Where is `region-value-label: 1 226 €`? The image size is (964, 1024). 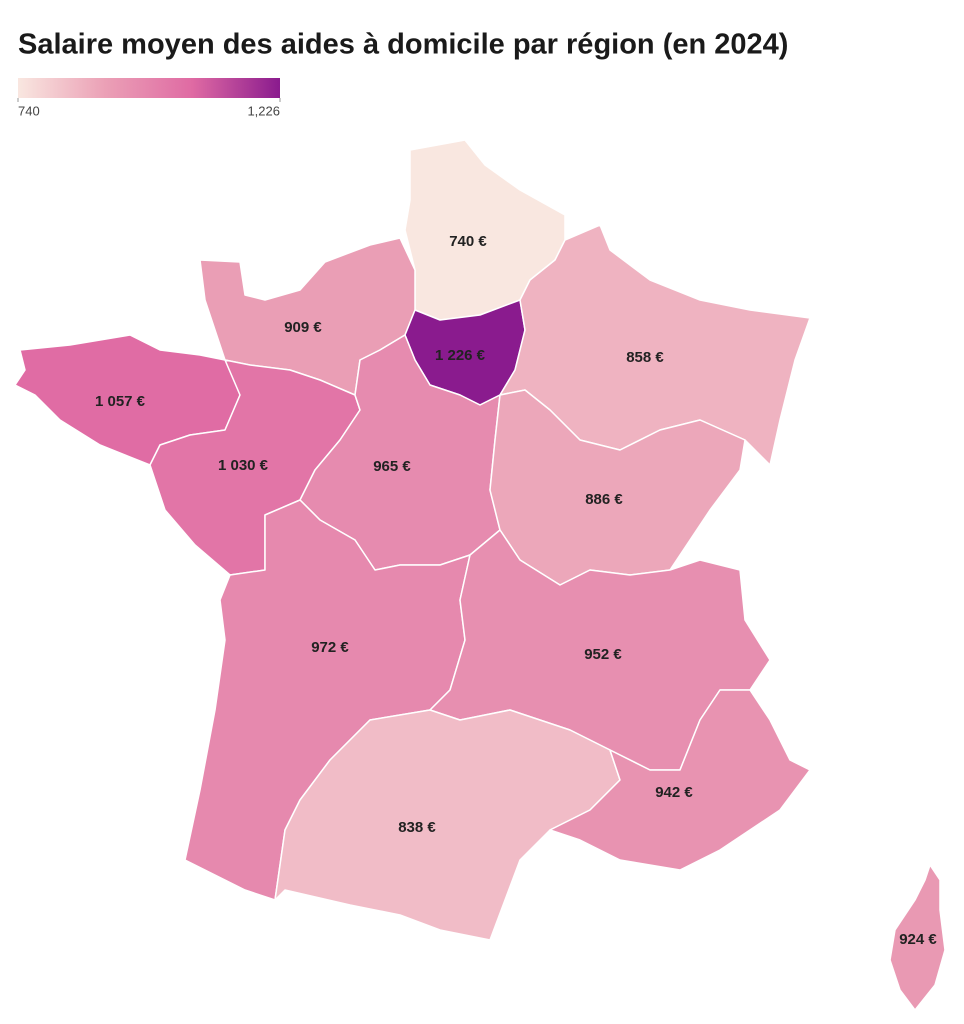
region-value-label: 1 226 € is located at coordinates (460, 355).